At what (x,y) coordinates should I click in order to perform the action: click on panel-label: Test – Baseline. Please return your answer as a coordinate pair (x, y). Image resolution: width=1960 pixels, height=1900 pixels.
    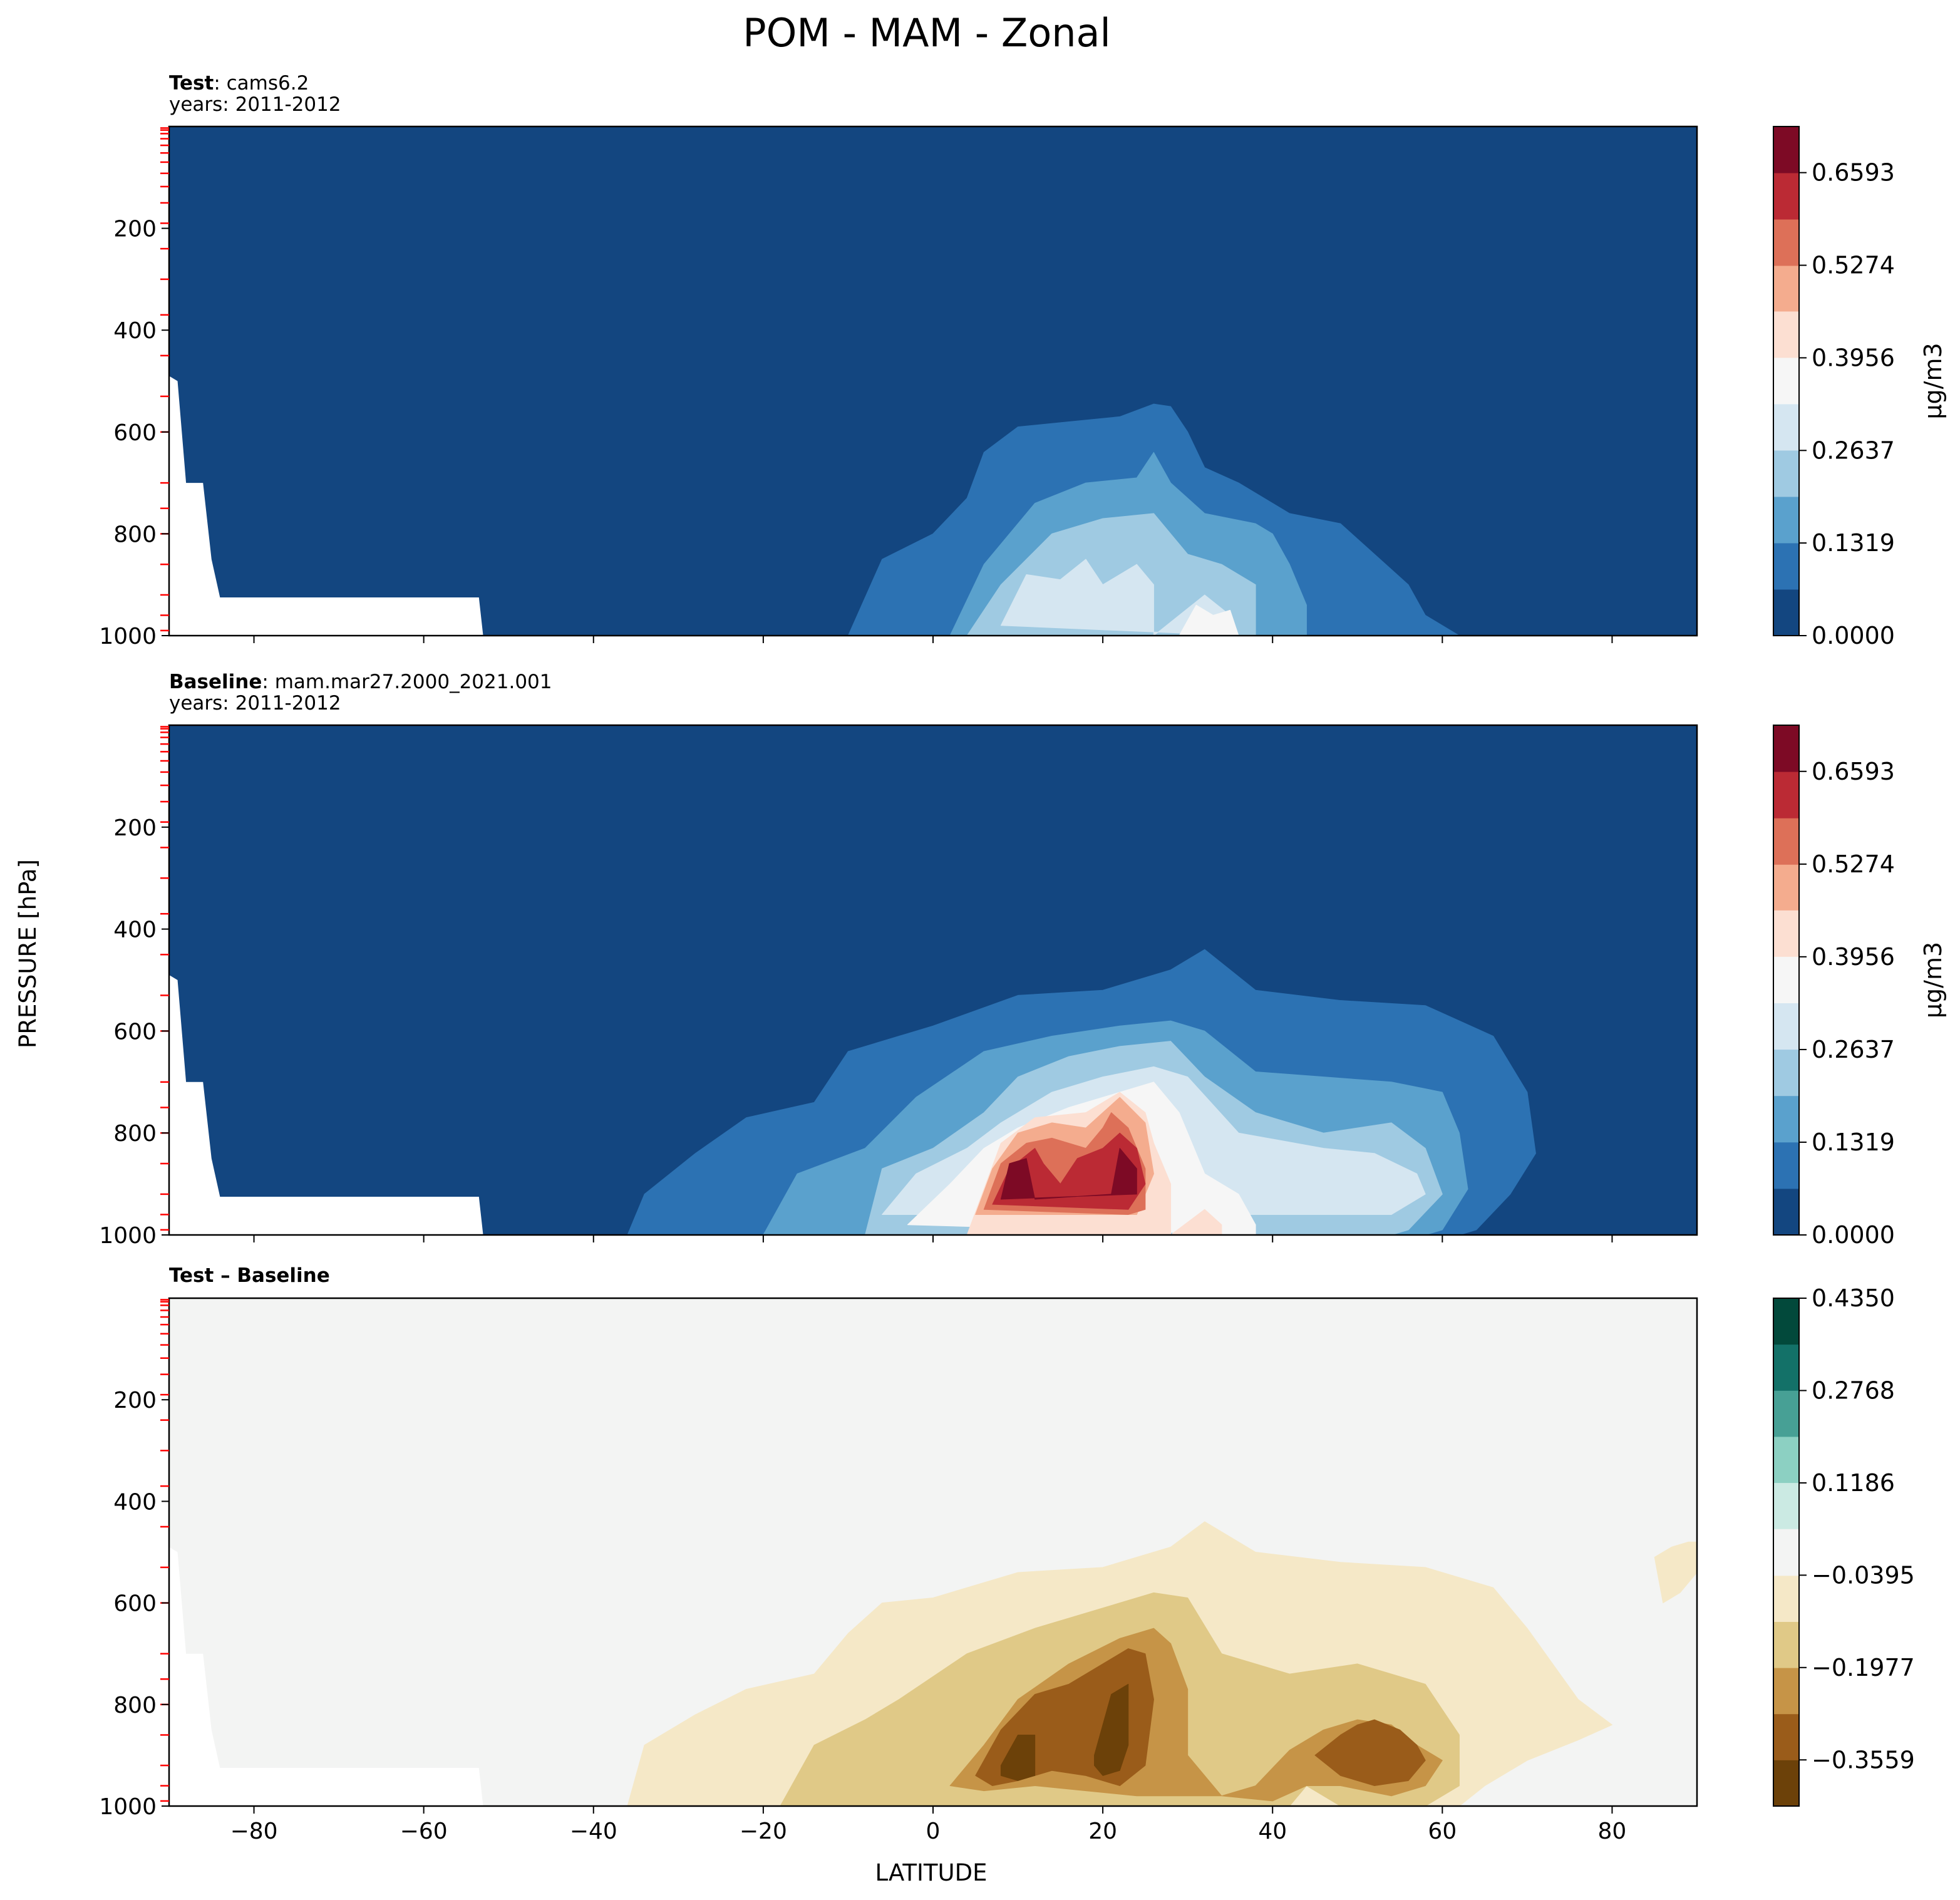
    Looking at the image, I should click on (249, 1275).